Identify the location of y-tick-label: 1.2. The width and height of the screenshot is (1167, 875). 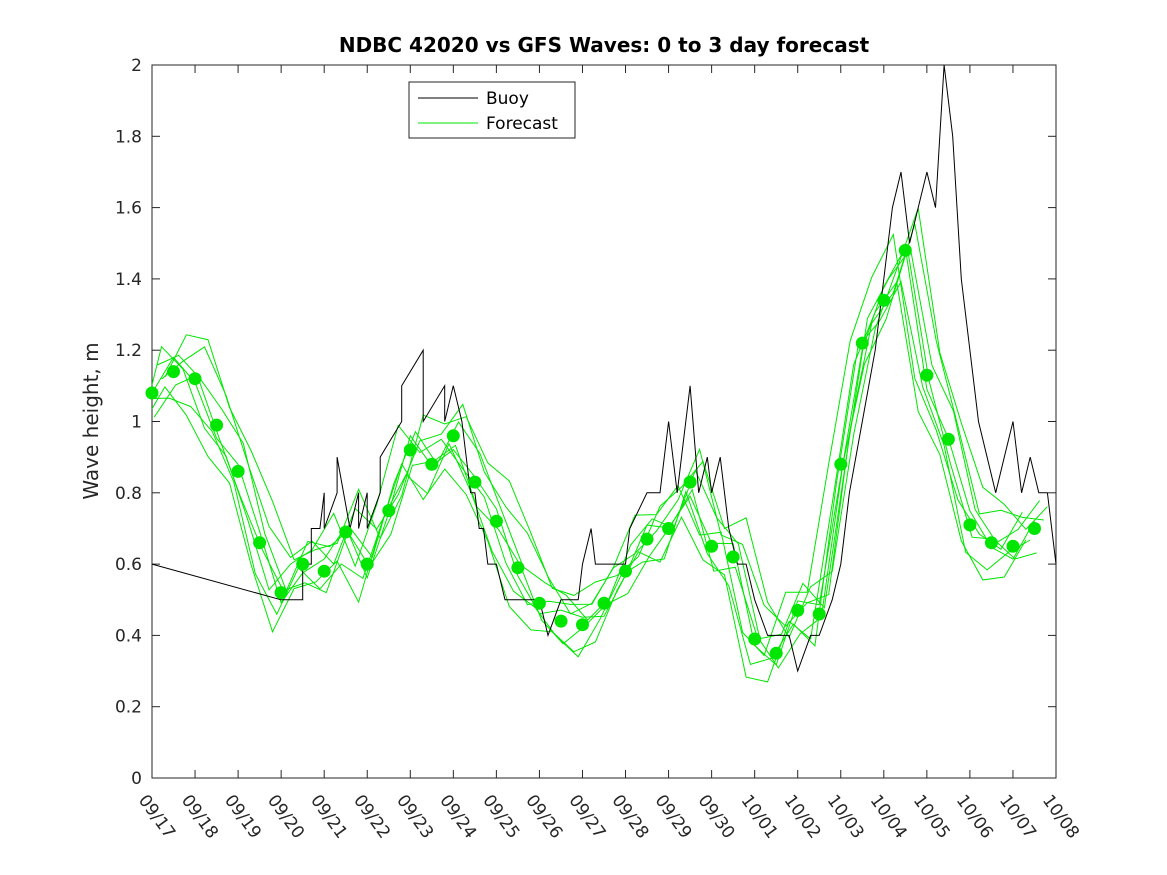
(128, 351).